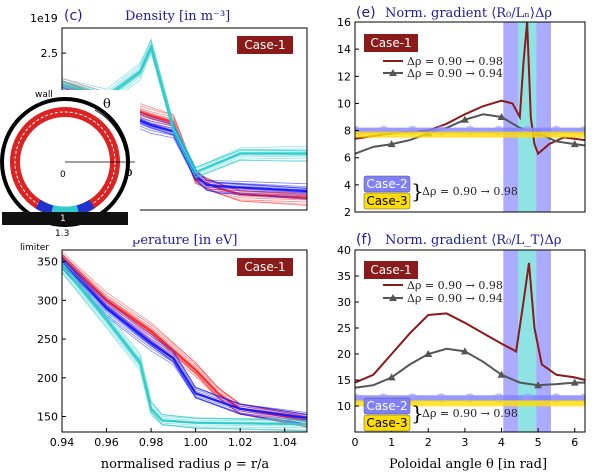 Image resolution: width=595 pixels, height=475 pixels. What do you see at coordinates (344, 354) in the screenshot?
I see `grad-t-ytick-2: 20` at bounding box center [344, 354].